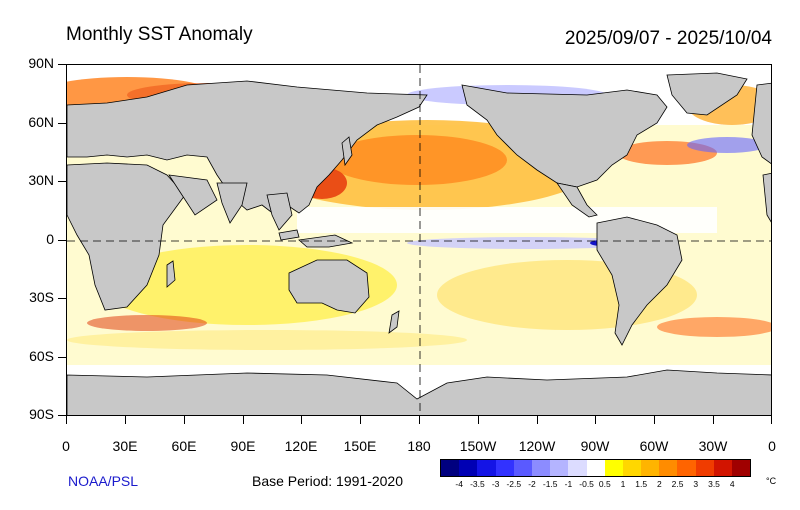 This screenshot has height=510, width=800. I want to click on colorbar-tick-label: 1, so click(623, 484).